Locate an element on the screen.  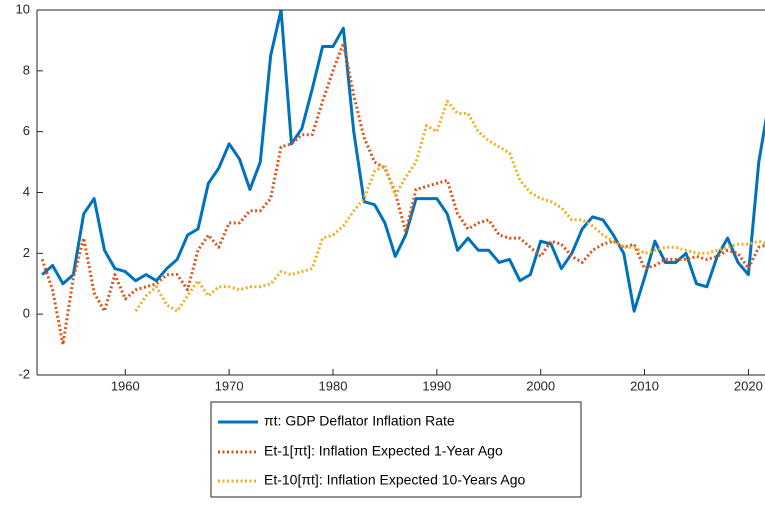
x-tick-label: 1960 is located at coordinates (125, 385).